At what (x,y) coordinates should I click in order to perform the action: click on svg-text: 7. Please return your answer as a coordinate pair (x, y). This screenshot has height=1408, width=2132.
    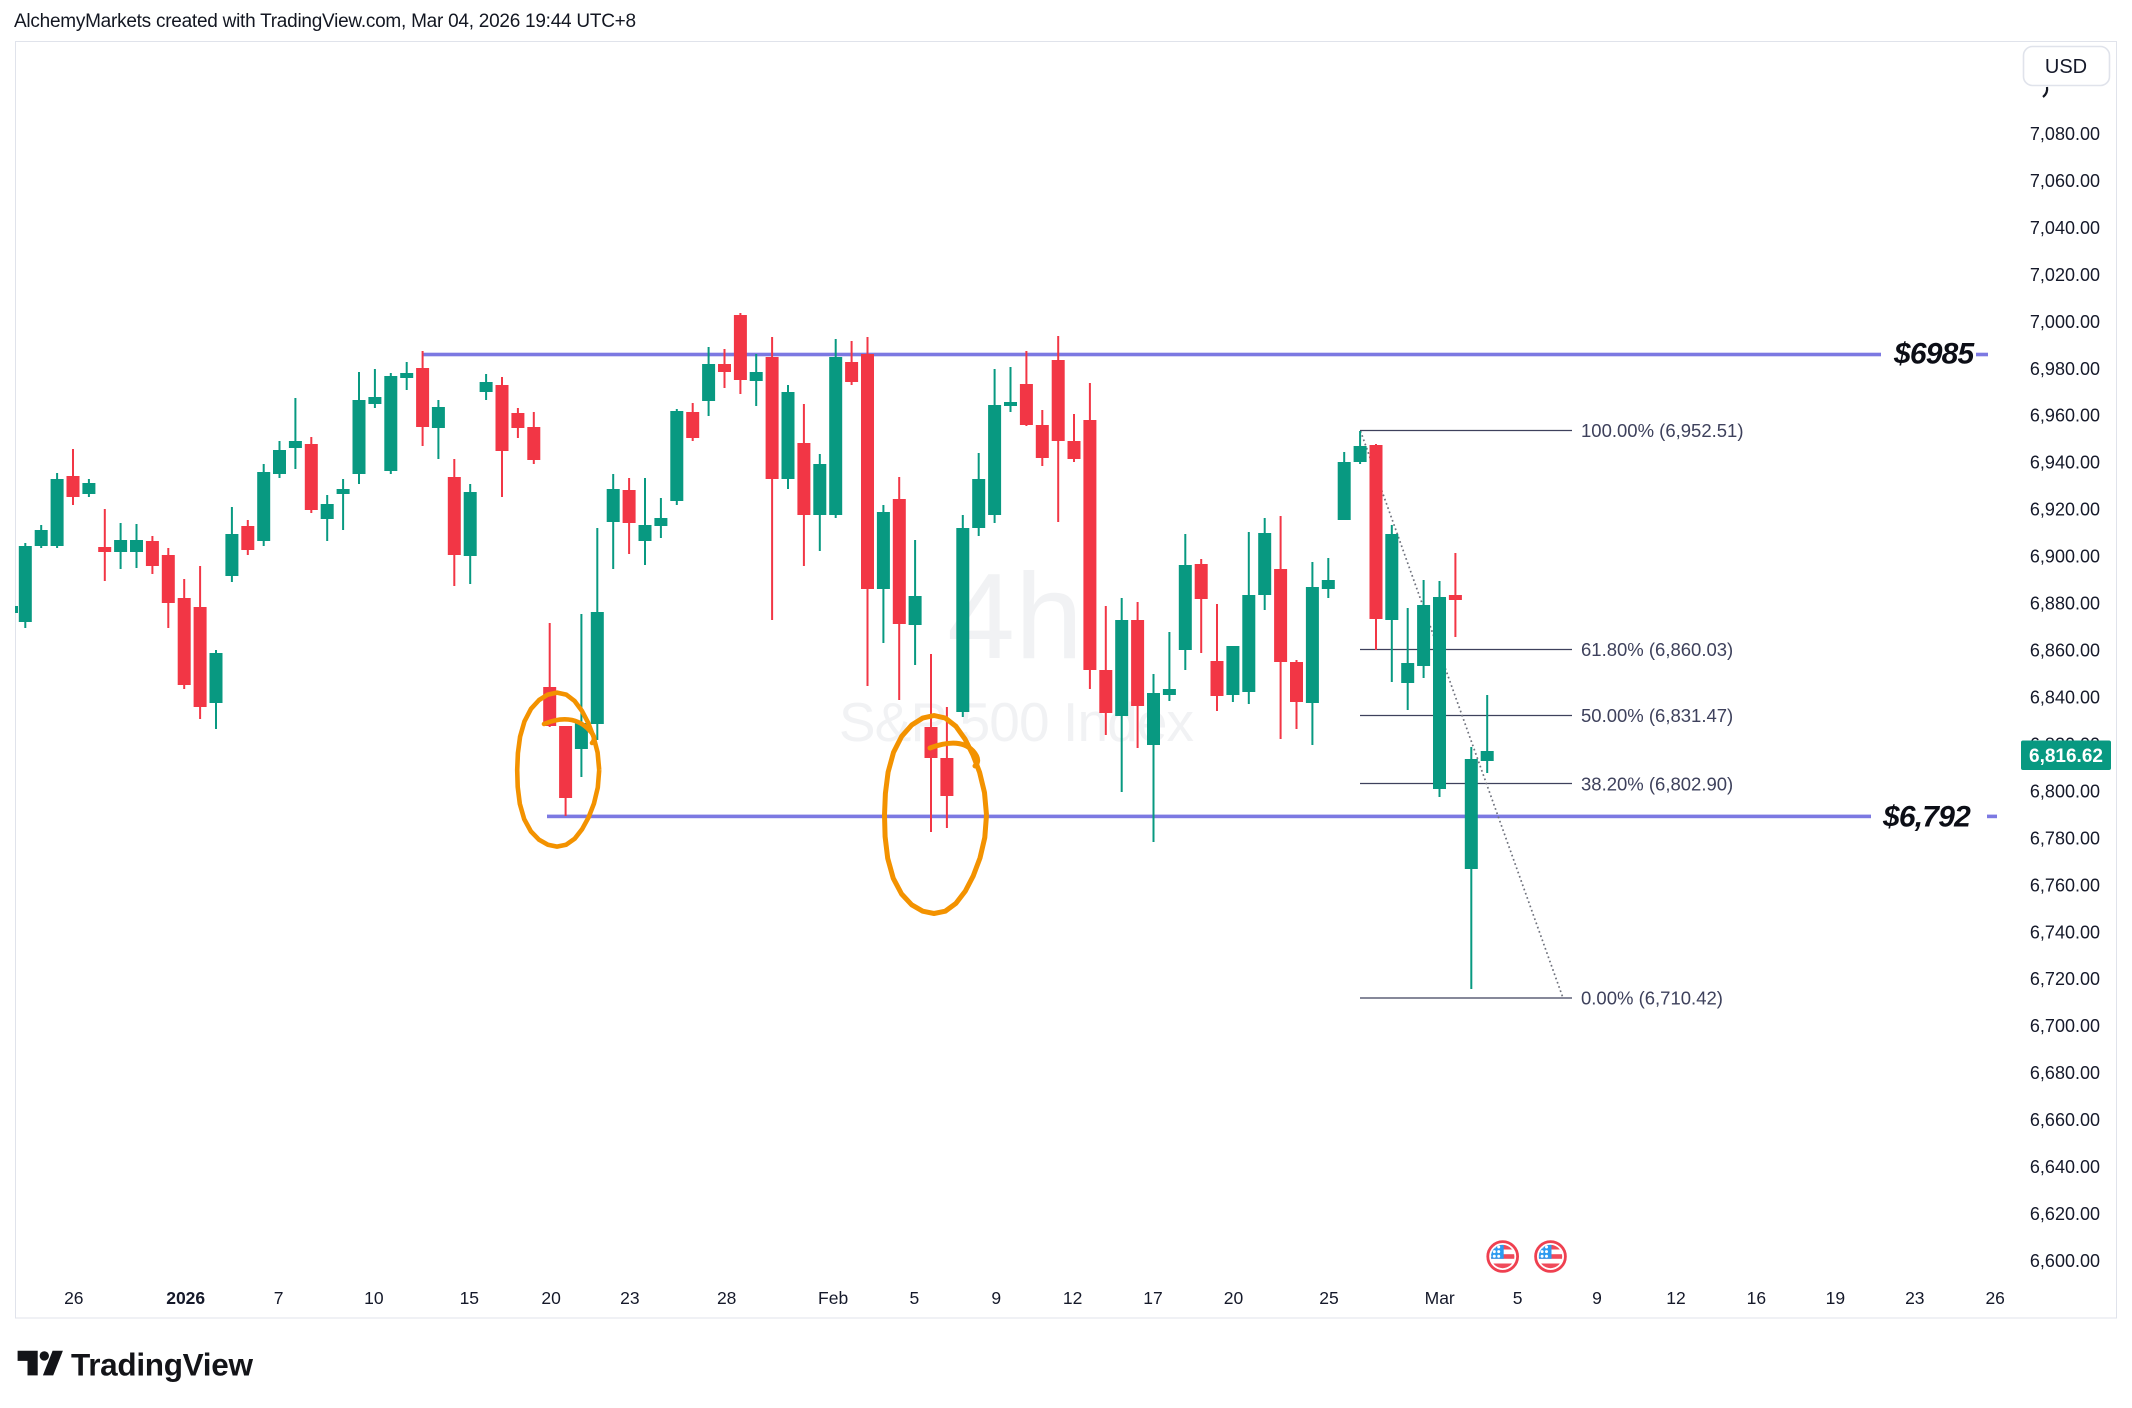
    Looking at the image, I should click on (279, 1298).